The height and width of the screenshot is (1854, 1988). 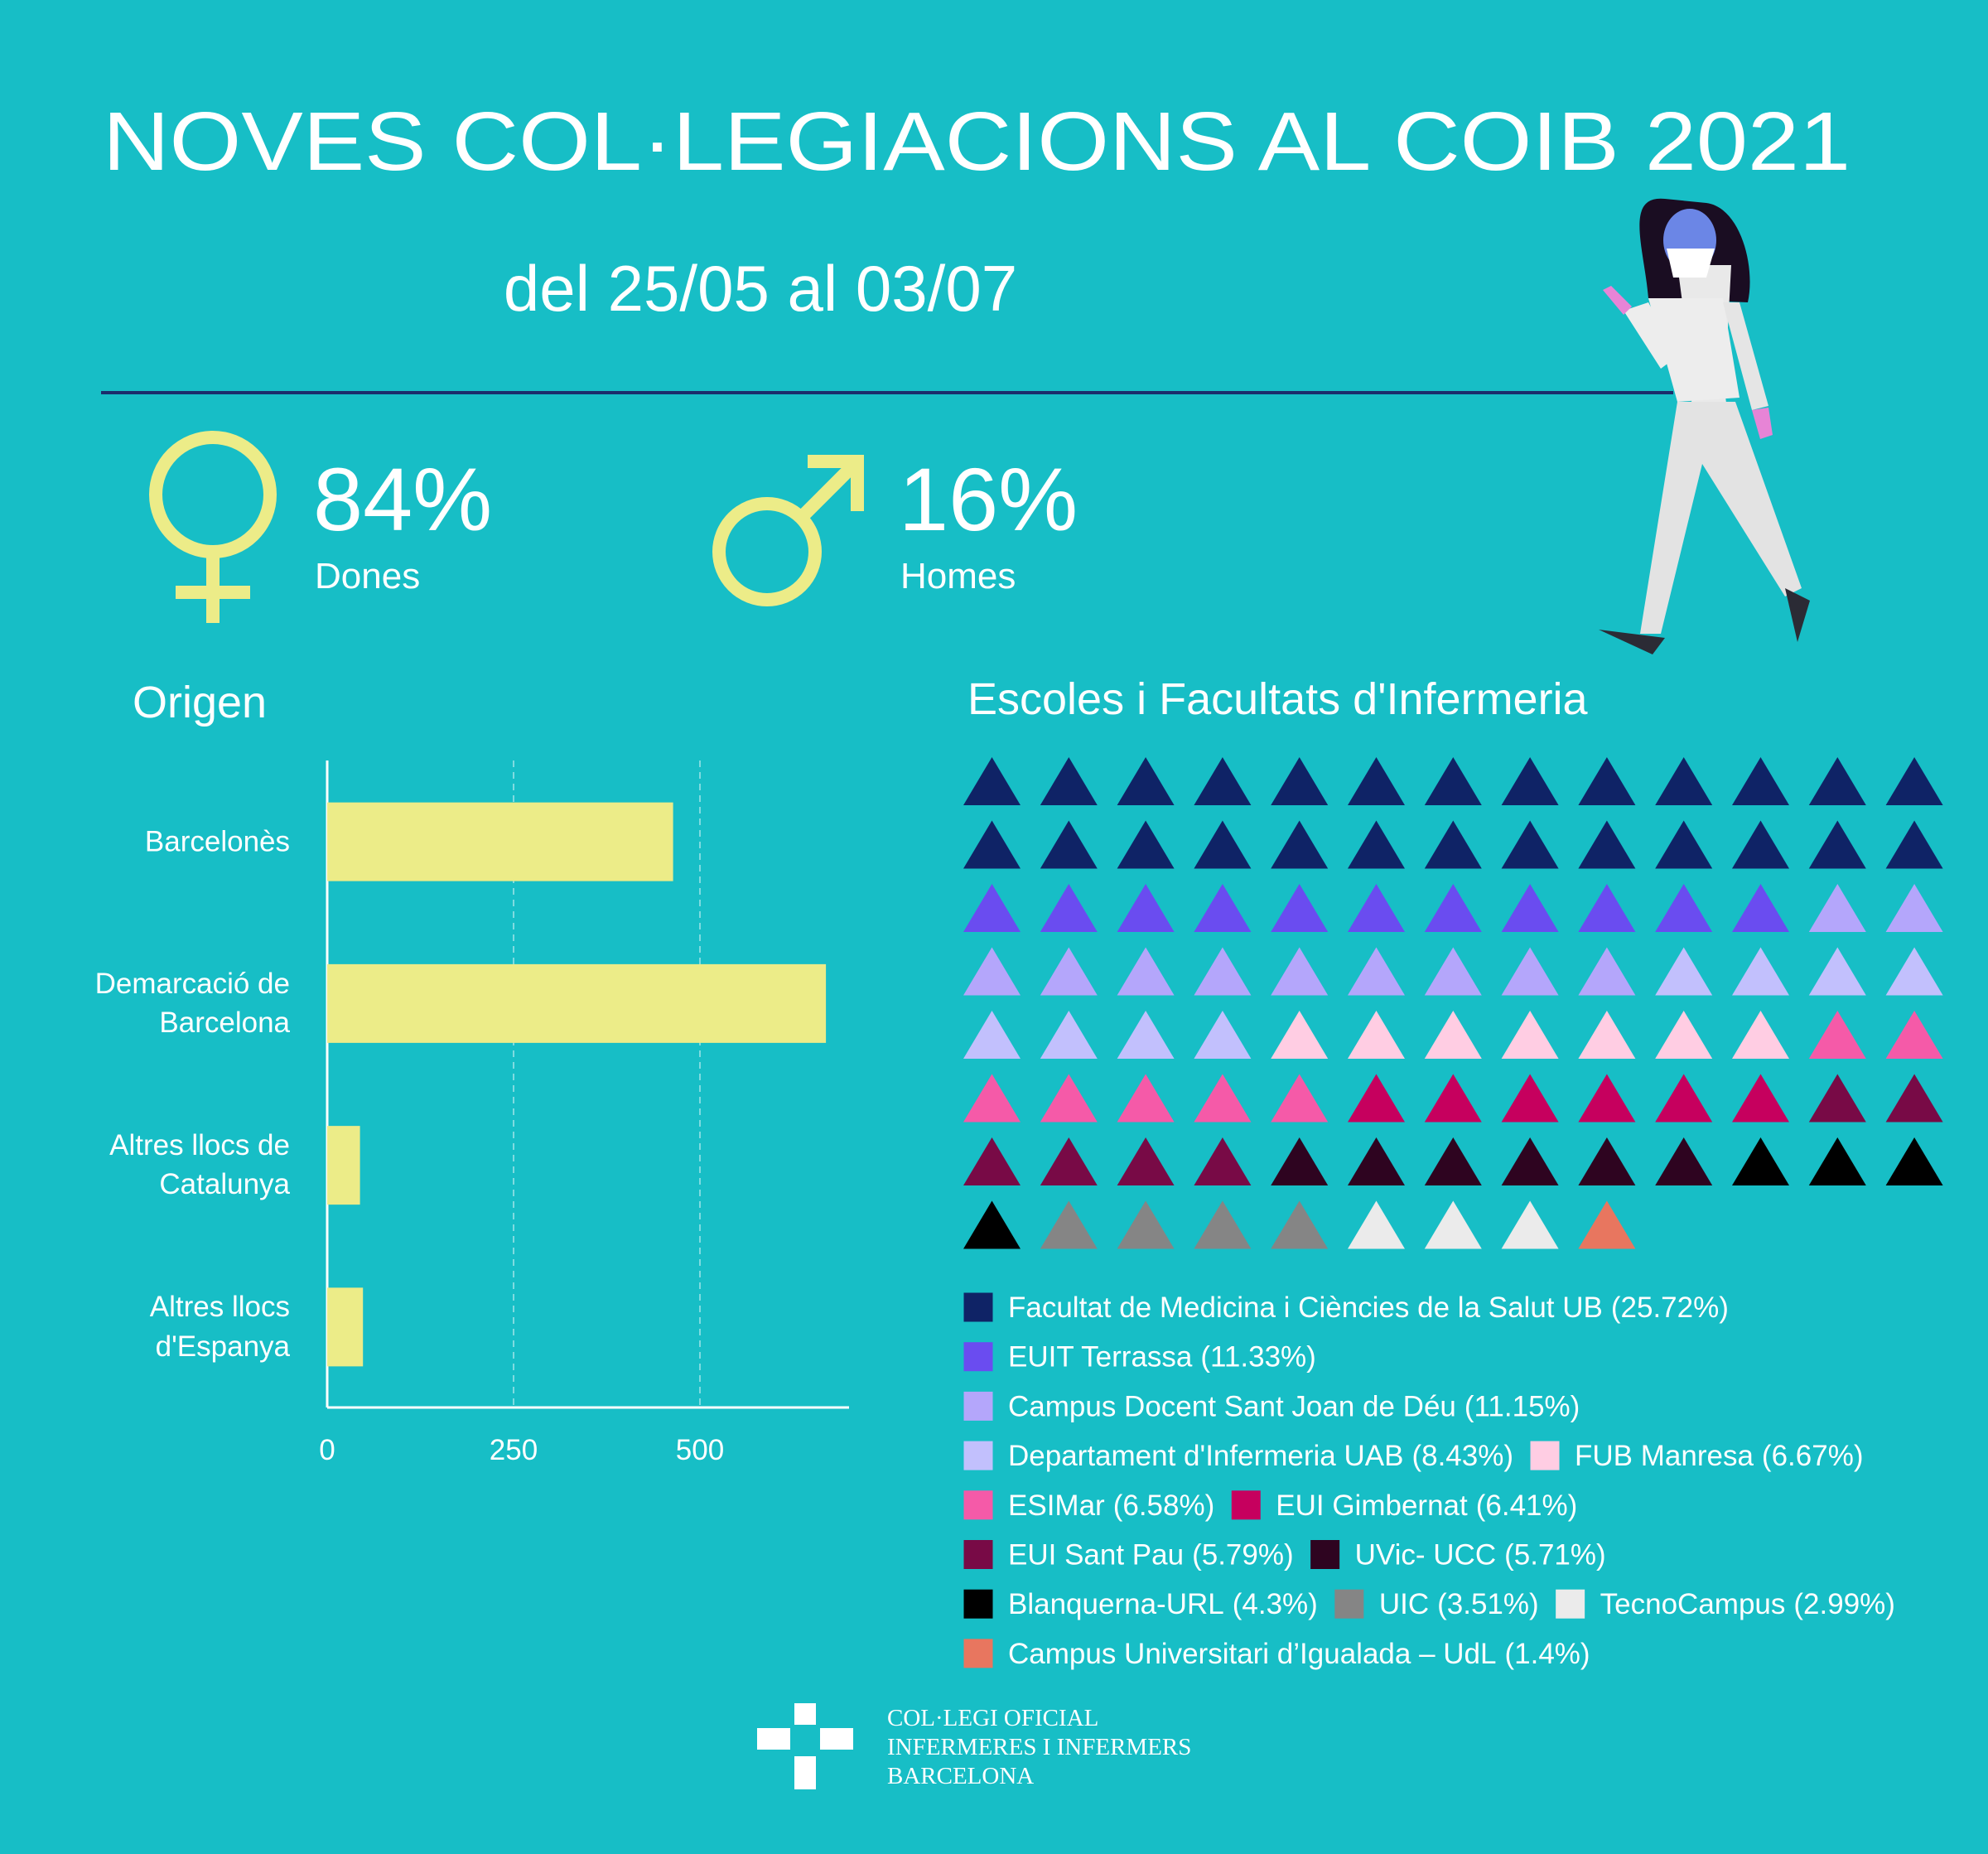 I want to click on y-tick-label: Barcelonès, so click(x=217, y=841).